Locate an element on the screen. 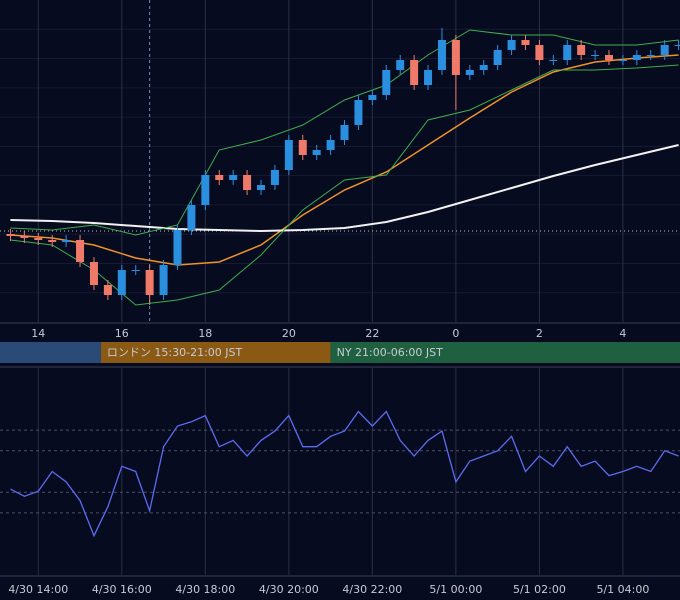 The height and width of the screenshot is (600, 680). x-tick-label: 14 is located at coordinates (38, 333).